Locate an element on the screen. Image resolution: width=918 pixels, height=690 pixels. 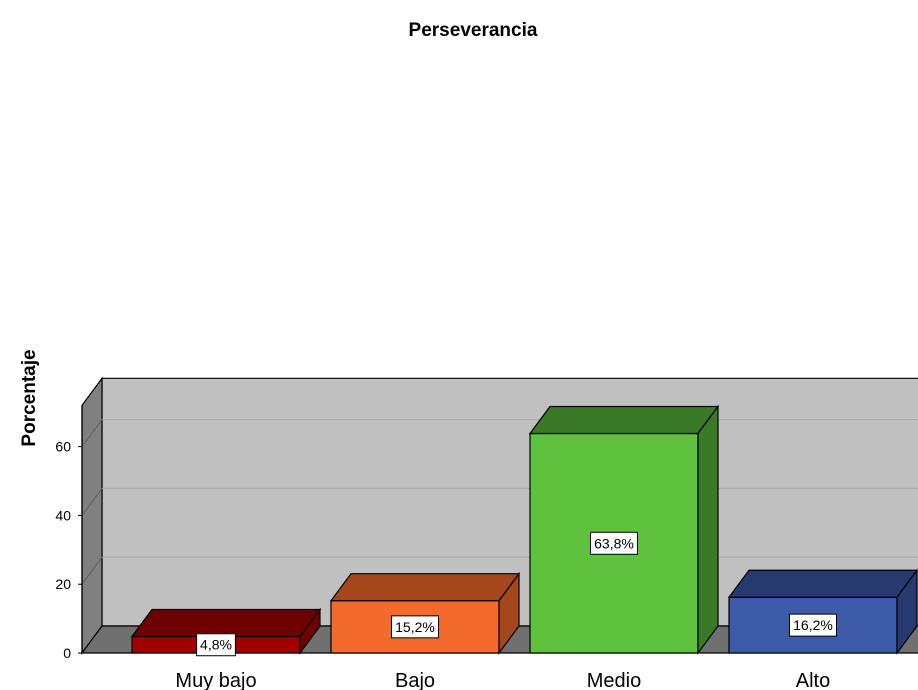
data-label: 63,8% is located at coordinates (614, 543).